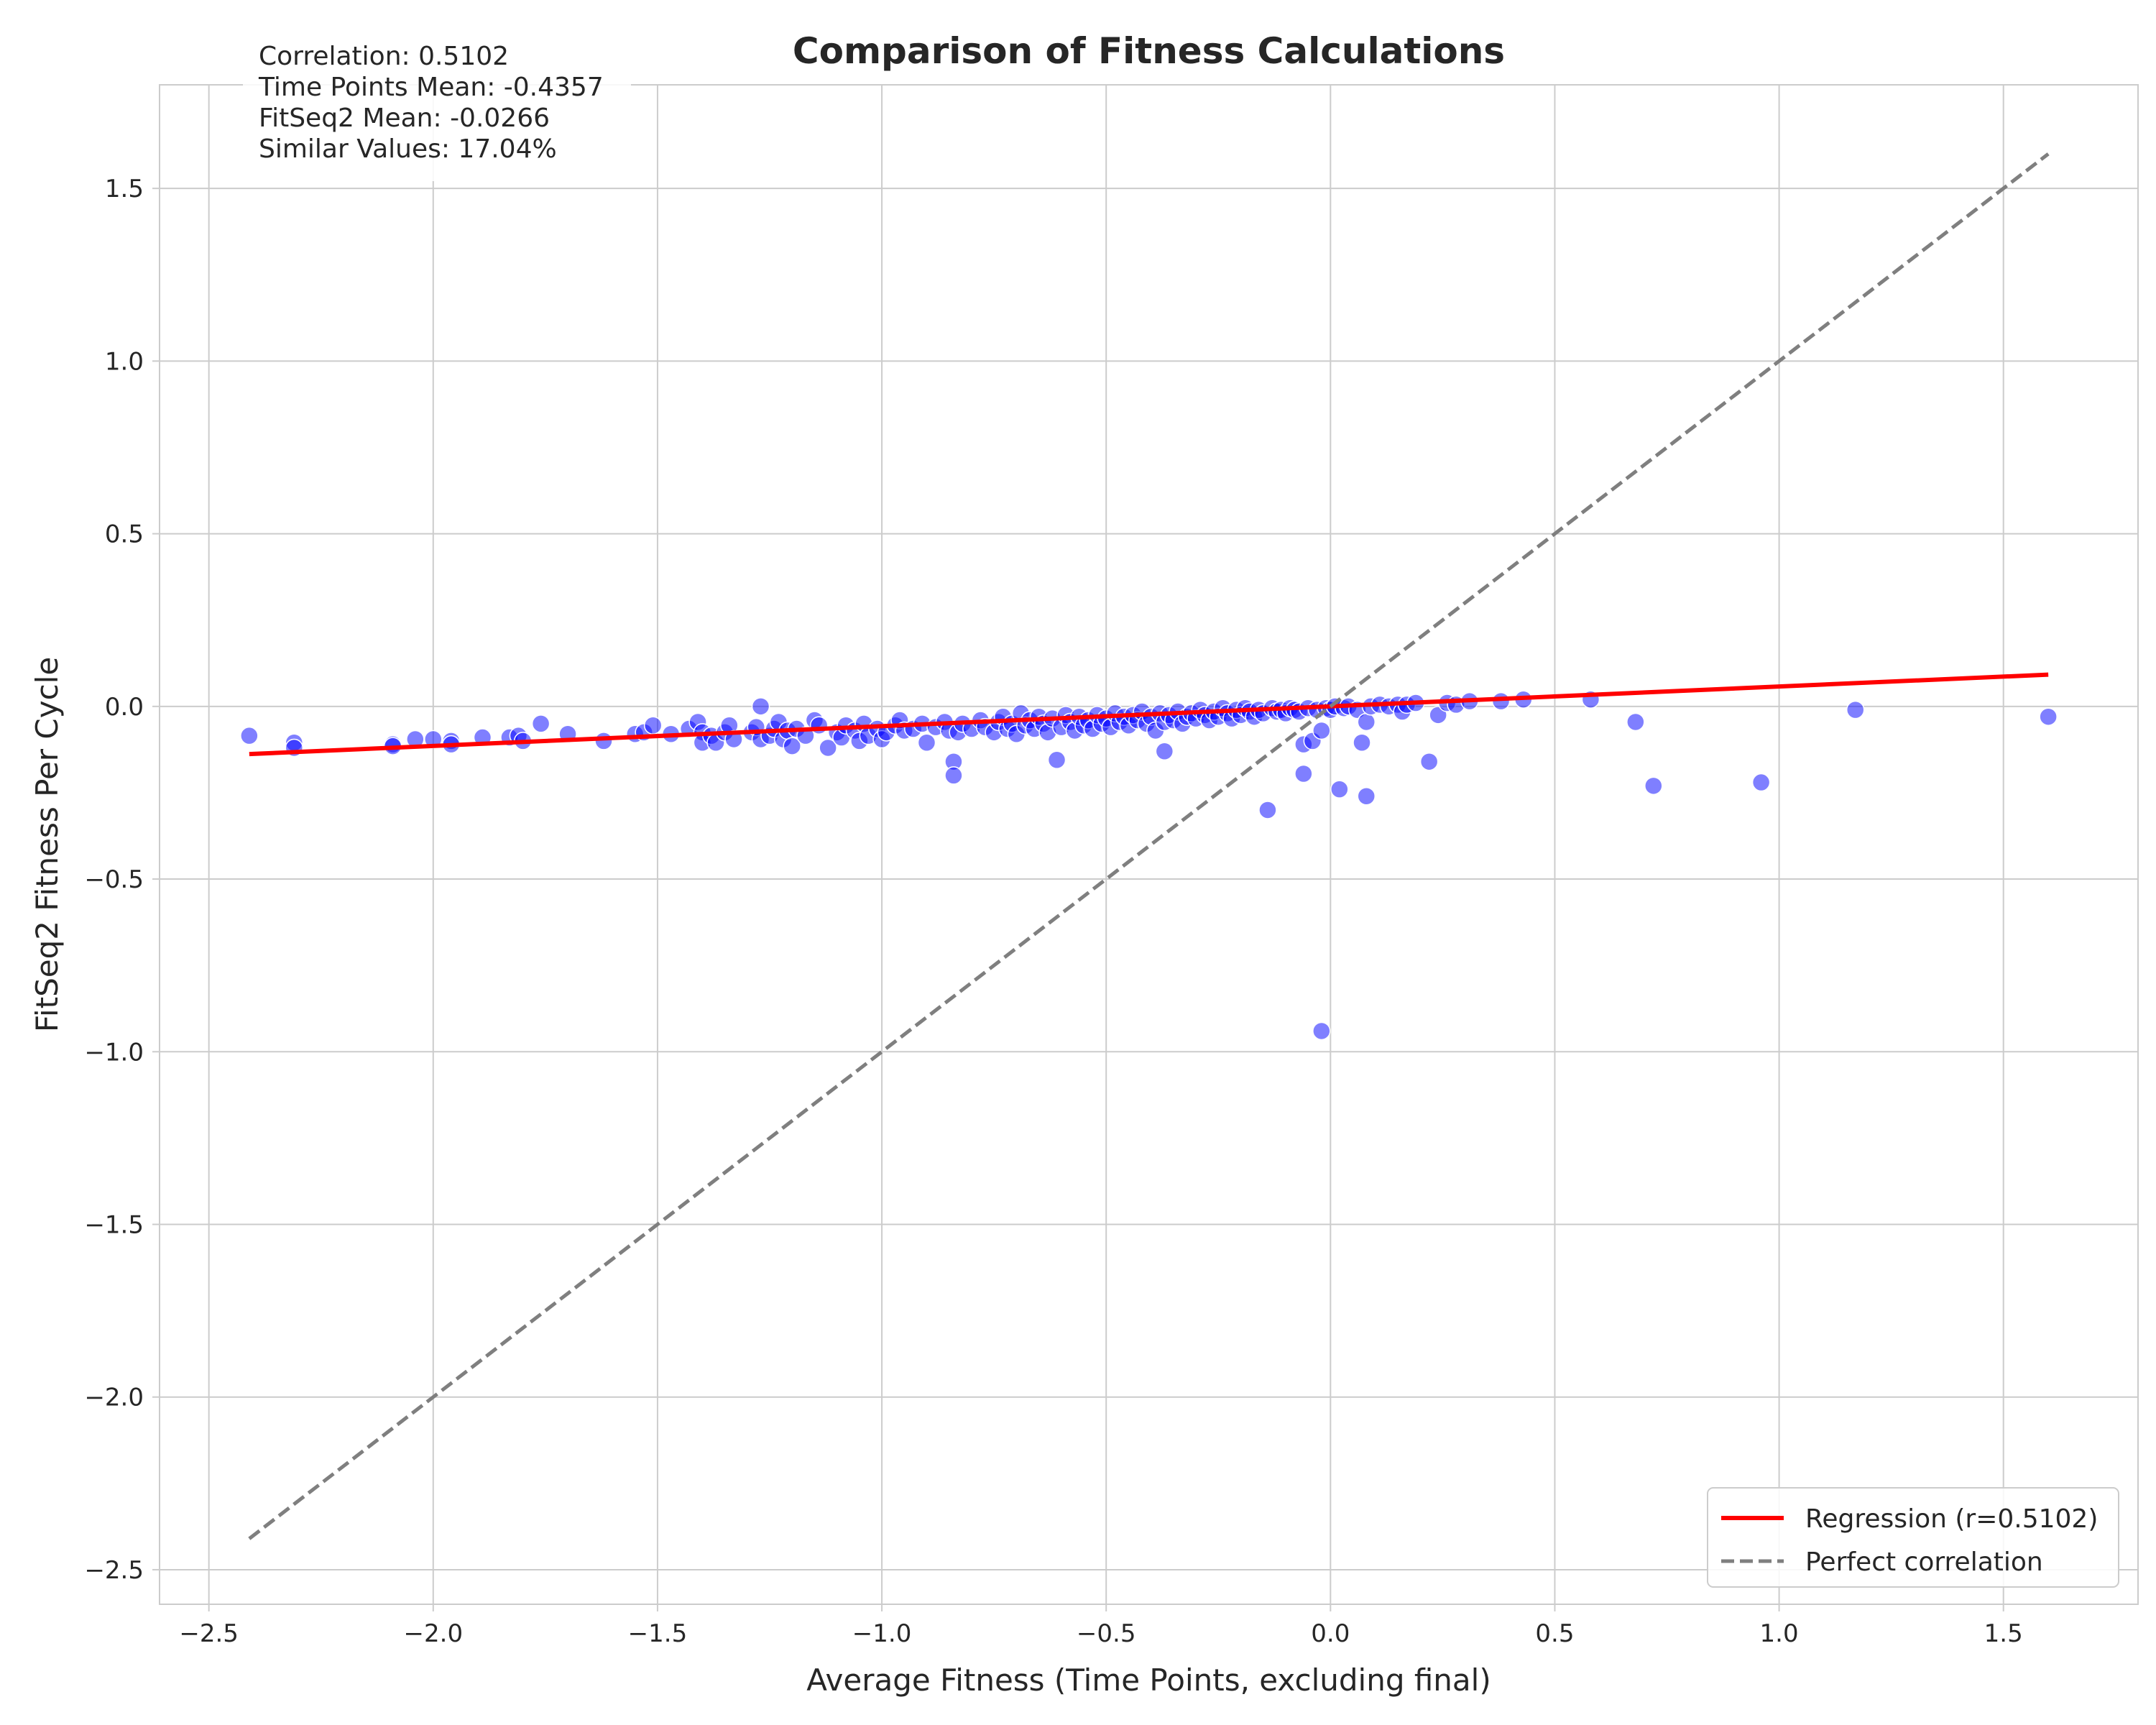  Describe the element at coordinates (114, 1225) in the screenshot. I see `y-tick-label: −1.5` at that location.